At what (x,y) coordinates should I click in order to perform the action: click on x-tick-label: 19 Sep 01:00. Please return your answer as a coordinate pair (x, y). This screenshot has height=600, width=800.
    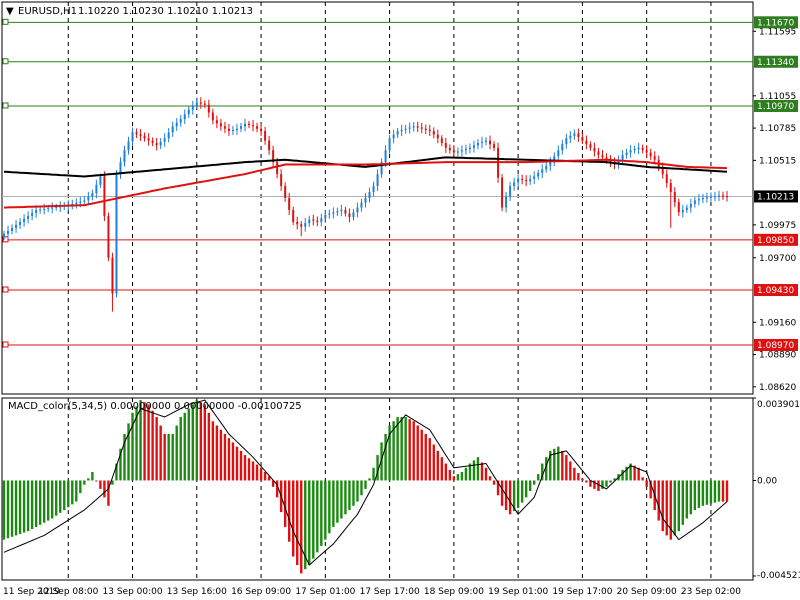
    Looking at the image, I should click on (518, 592).